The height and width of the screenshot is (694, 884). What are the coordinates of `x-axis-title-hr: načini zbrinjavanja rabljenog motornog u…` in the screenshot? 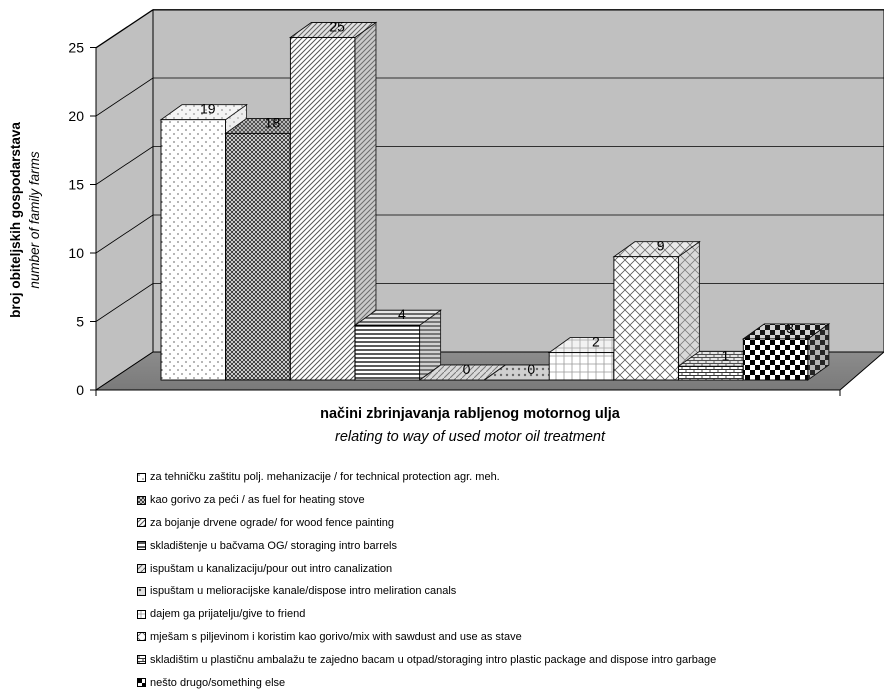 It's located at (470, 414).